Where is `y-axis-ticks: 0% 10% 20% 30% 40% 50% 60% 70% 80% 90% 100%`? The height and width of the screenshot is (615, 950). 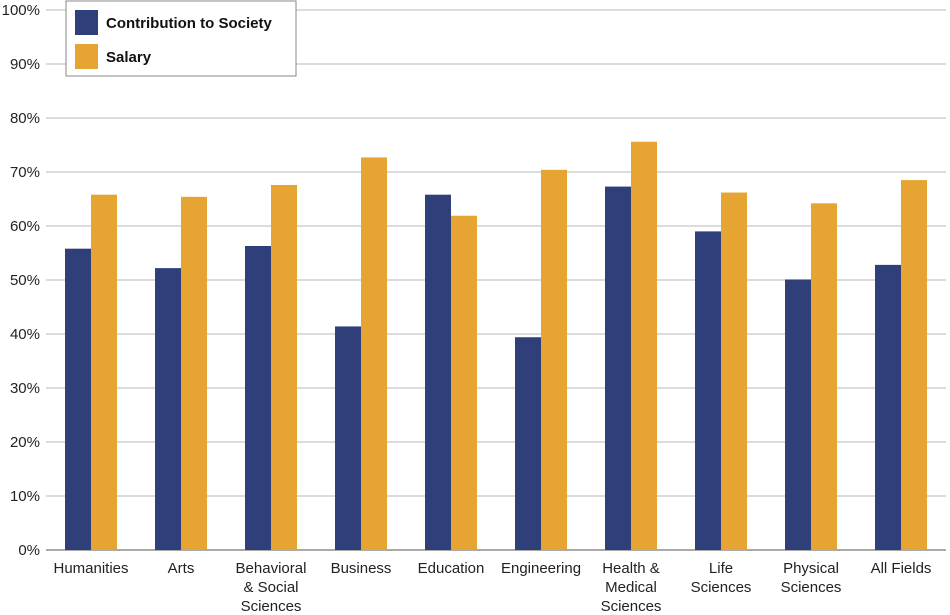 y-axis-ticks: 0% 10% 20% 30% 40% 50% 60% 70% 80% 90% 100% is located at coordinates (21, 280).